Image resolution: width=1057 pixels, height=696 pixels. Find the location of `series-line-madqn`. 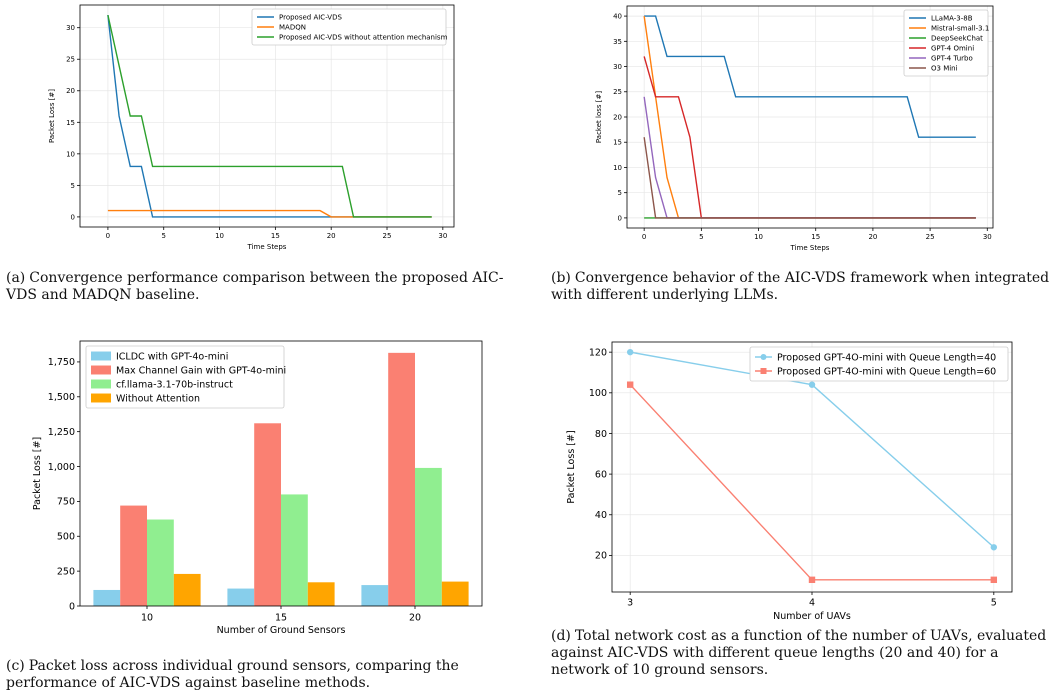

series-line-madqn is located at coordinates (269, 213).